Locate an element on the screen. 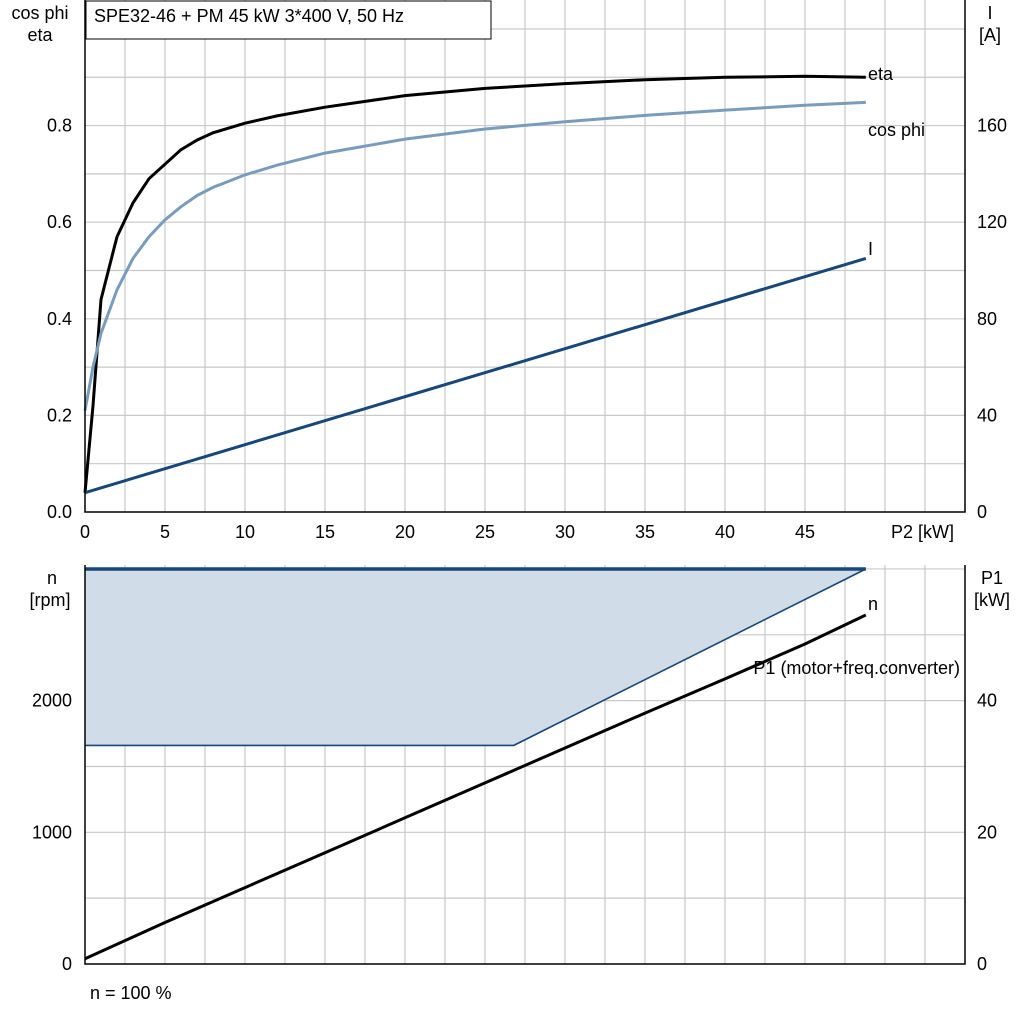 This screenshot has width=1024, height=1024. top-x-tick-label: 5 is located at coordinates (165, 532).